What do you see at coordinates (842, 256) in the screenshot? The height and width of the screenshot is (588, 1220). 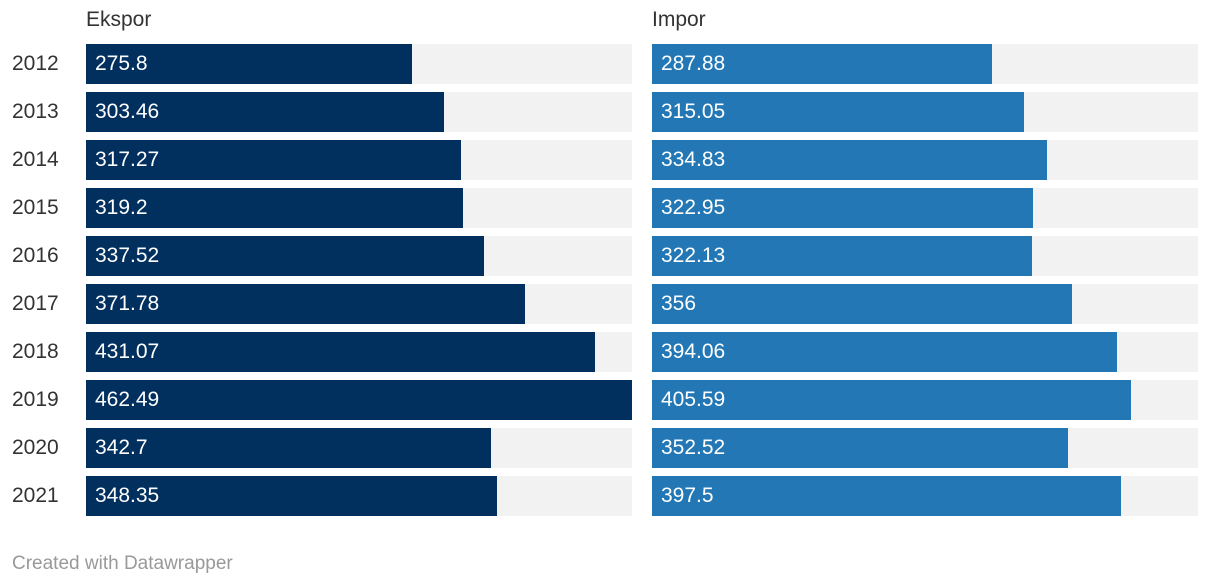 I see `bar-impor-2016` at bounding box center [842, 256].